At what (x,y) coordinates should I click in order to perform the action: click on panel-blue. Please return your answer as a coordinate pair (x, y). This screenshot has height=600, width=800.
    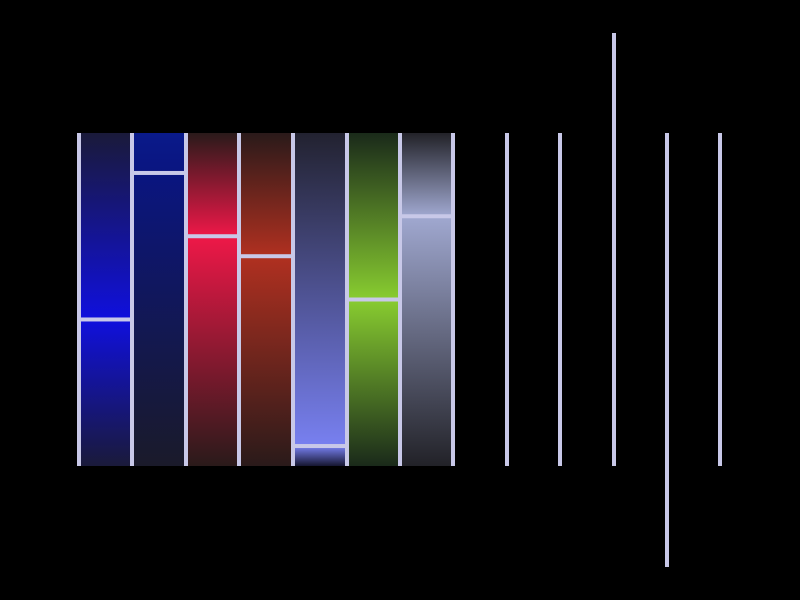
    Looking at the image, I should click on (106, 299).